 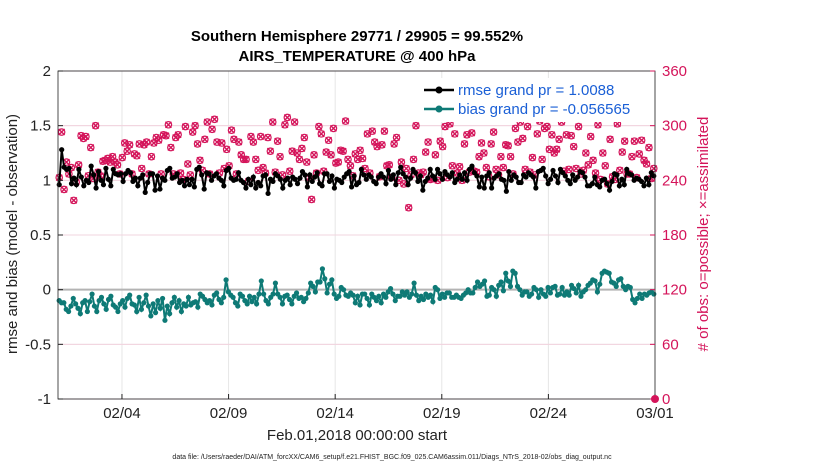 What do you see at coordinates (122, 413) in the screenshot?
I see `x-tick-label: 02/04` at bounding box center [122, 413].